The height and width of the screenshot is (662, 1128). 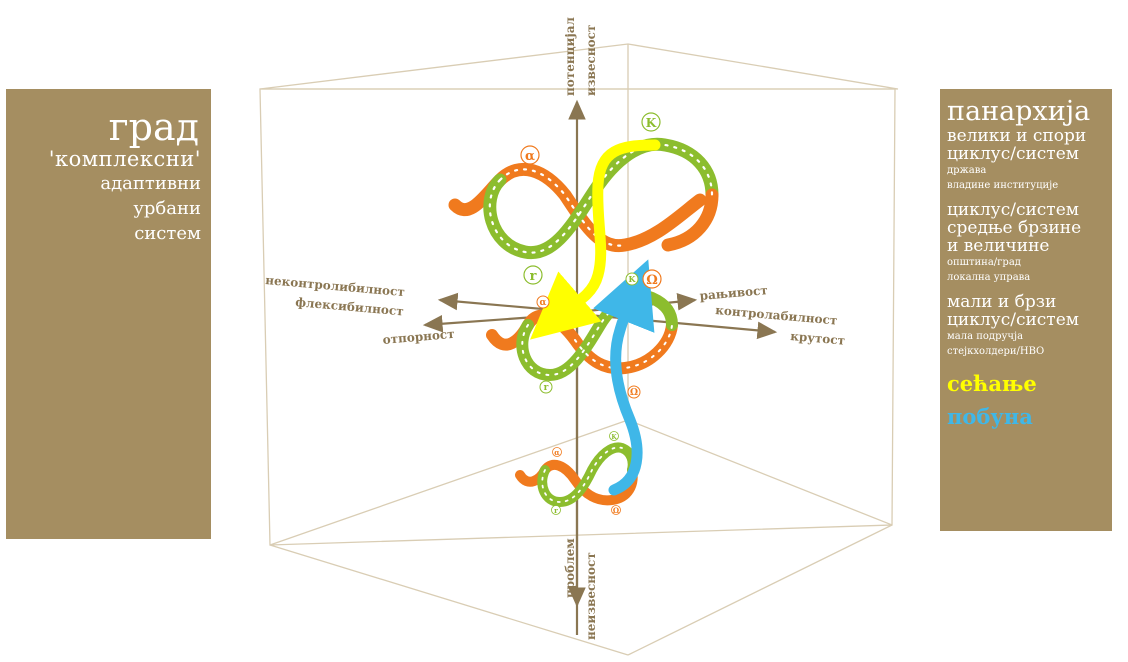 What do you see at coordinates (595, 239) in the screenshot?
I see `memory-arrow` at bounding box center [595, 239].